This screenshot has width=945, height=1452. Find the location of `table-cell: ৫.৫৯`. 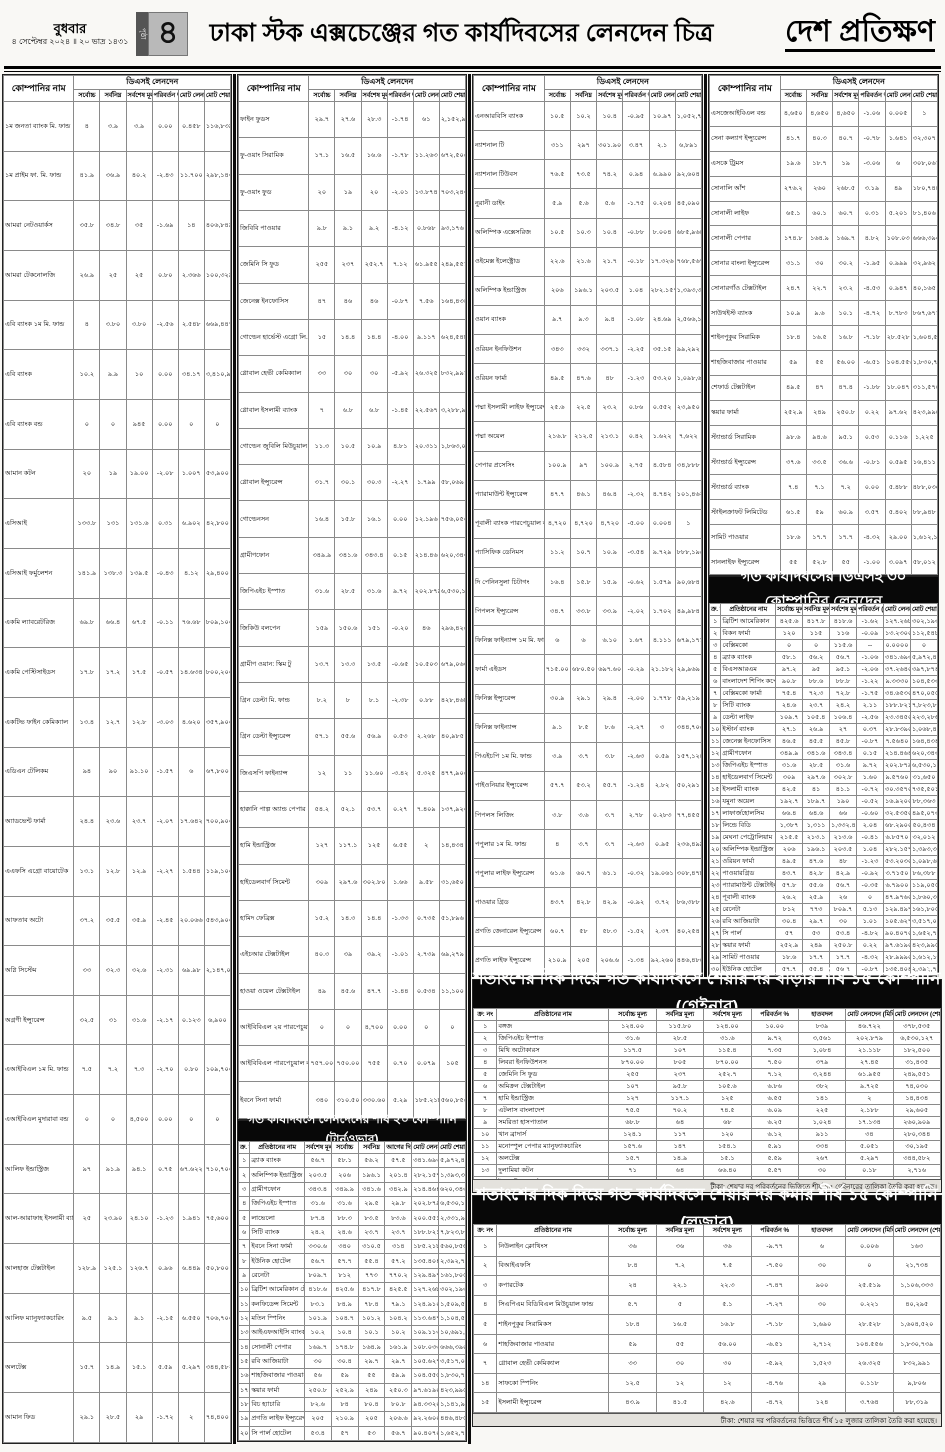

table-cell: ৫.৫৯ is located at coordinates (774, 1158).